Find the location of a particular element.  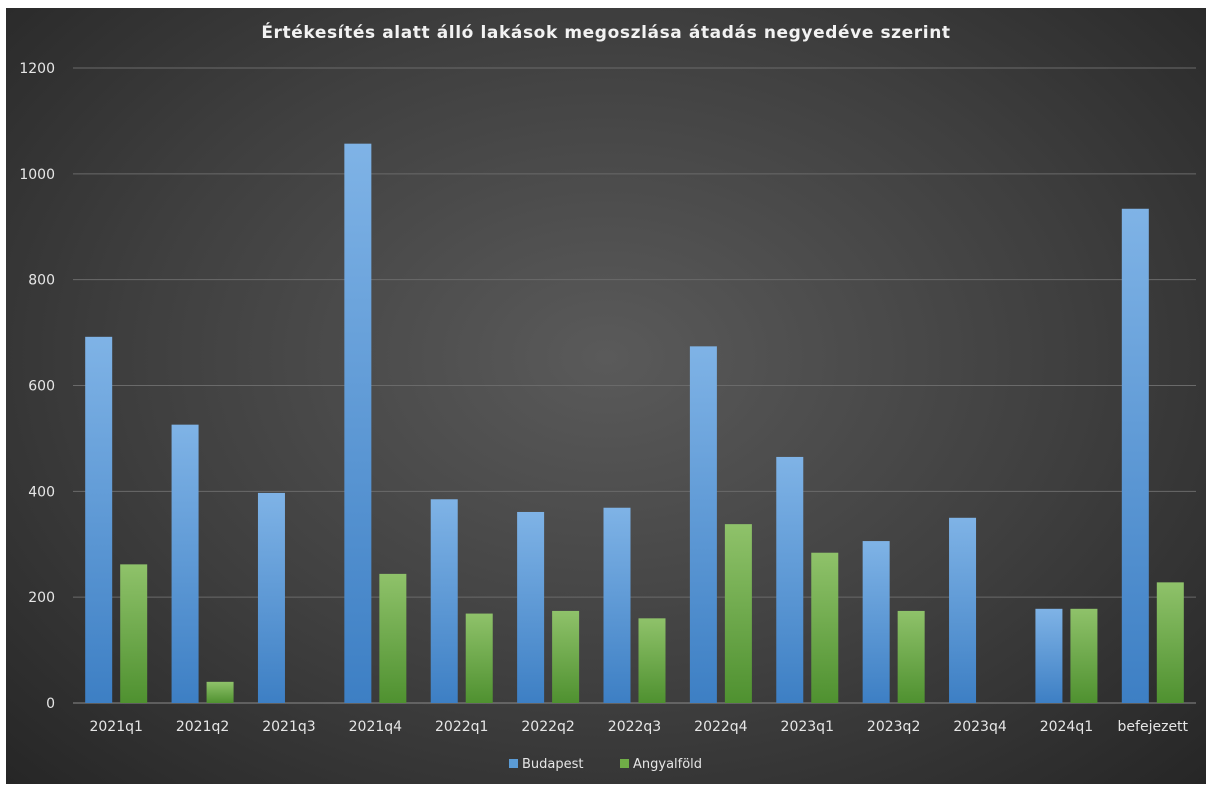

x-tick-label: 2022q3 is located at coordinates (634, 727).